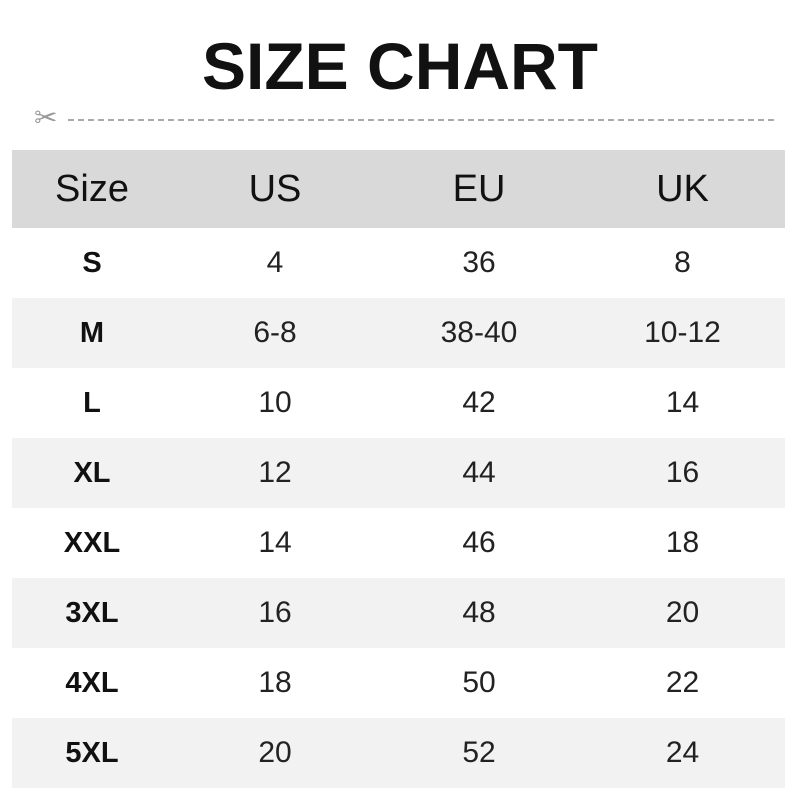 Image resolution: width=800 pixels, height=800 pixels. I want to click on cell-uk: 14, so click(682, 402).